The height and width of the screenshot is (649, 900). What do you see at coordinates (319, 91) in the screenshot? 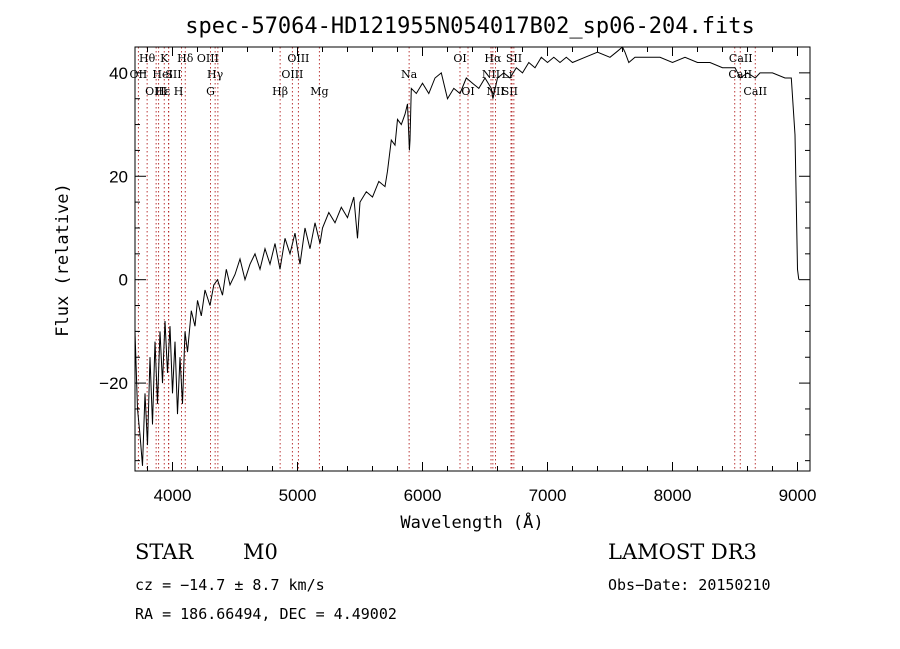
I see `line-marker-label: Mg` at bounding box center [319, 91].